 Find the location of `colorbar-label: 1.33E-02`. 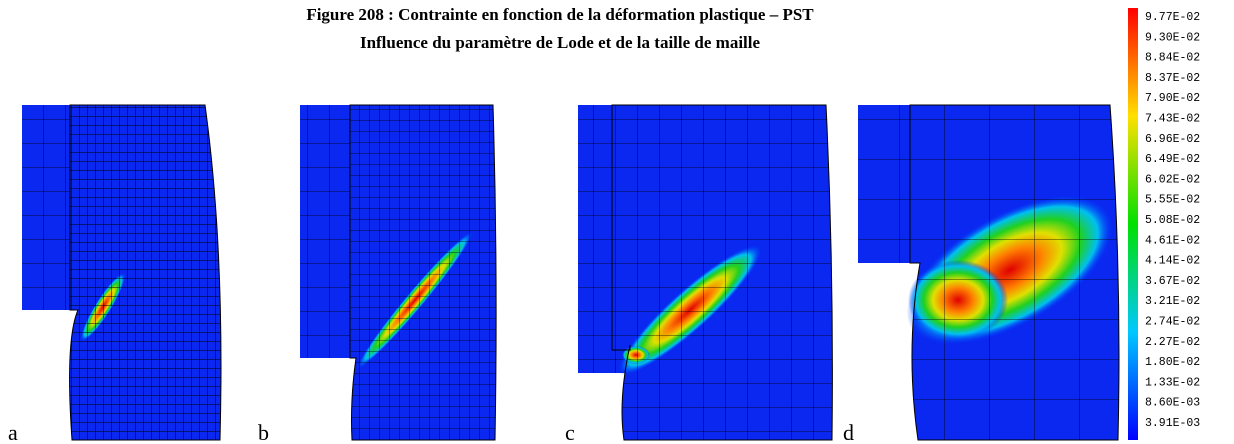

colorbar-label: 1.33E-02 is located at coordinates (1172, 382).